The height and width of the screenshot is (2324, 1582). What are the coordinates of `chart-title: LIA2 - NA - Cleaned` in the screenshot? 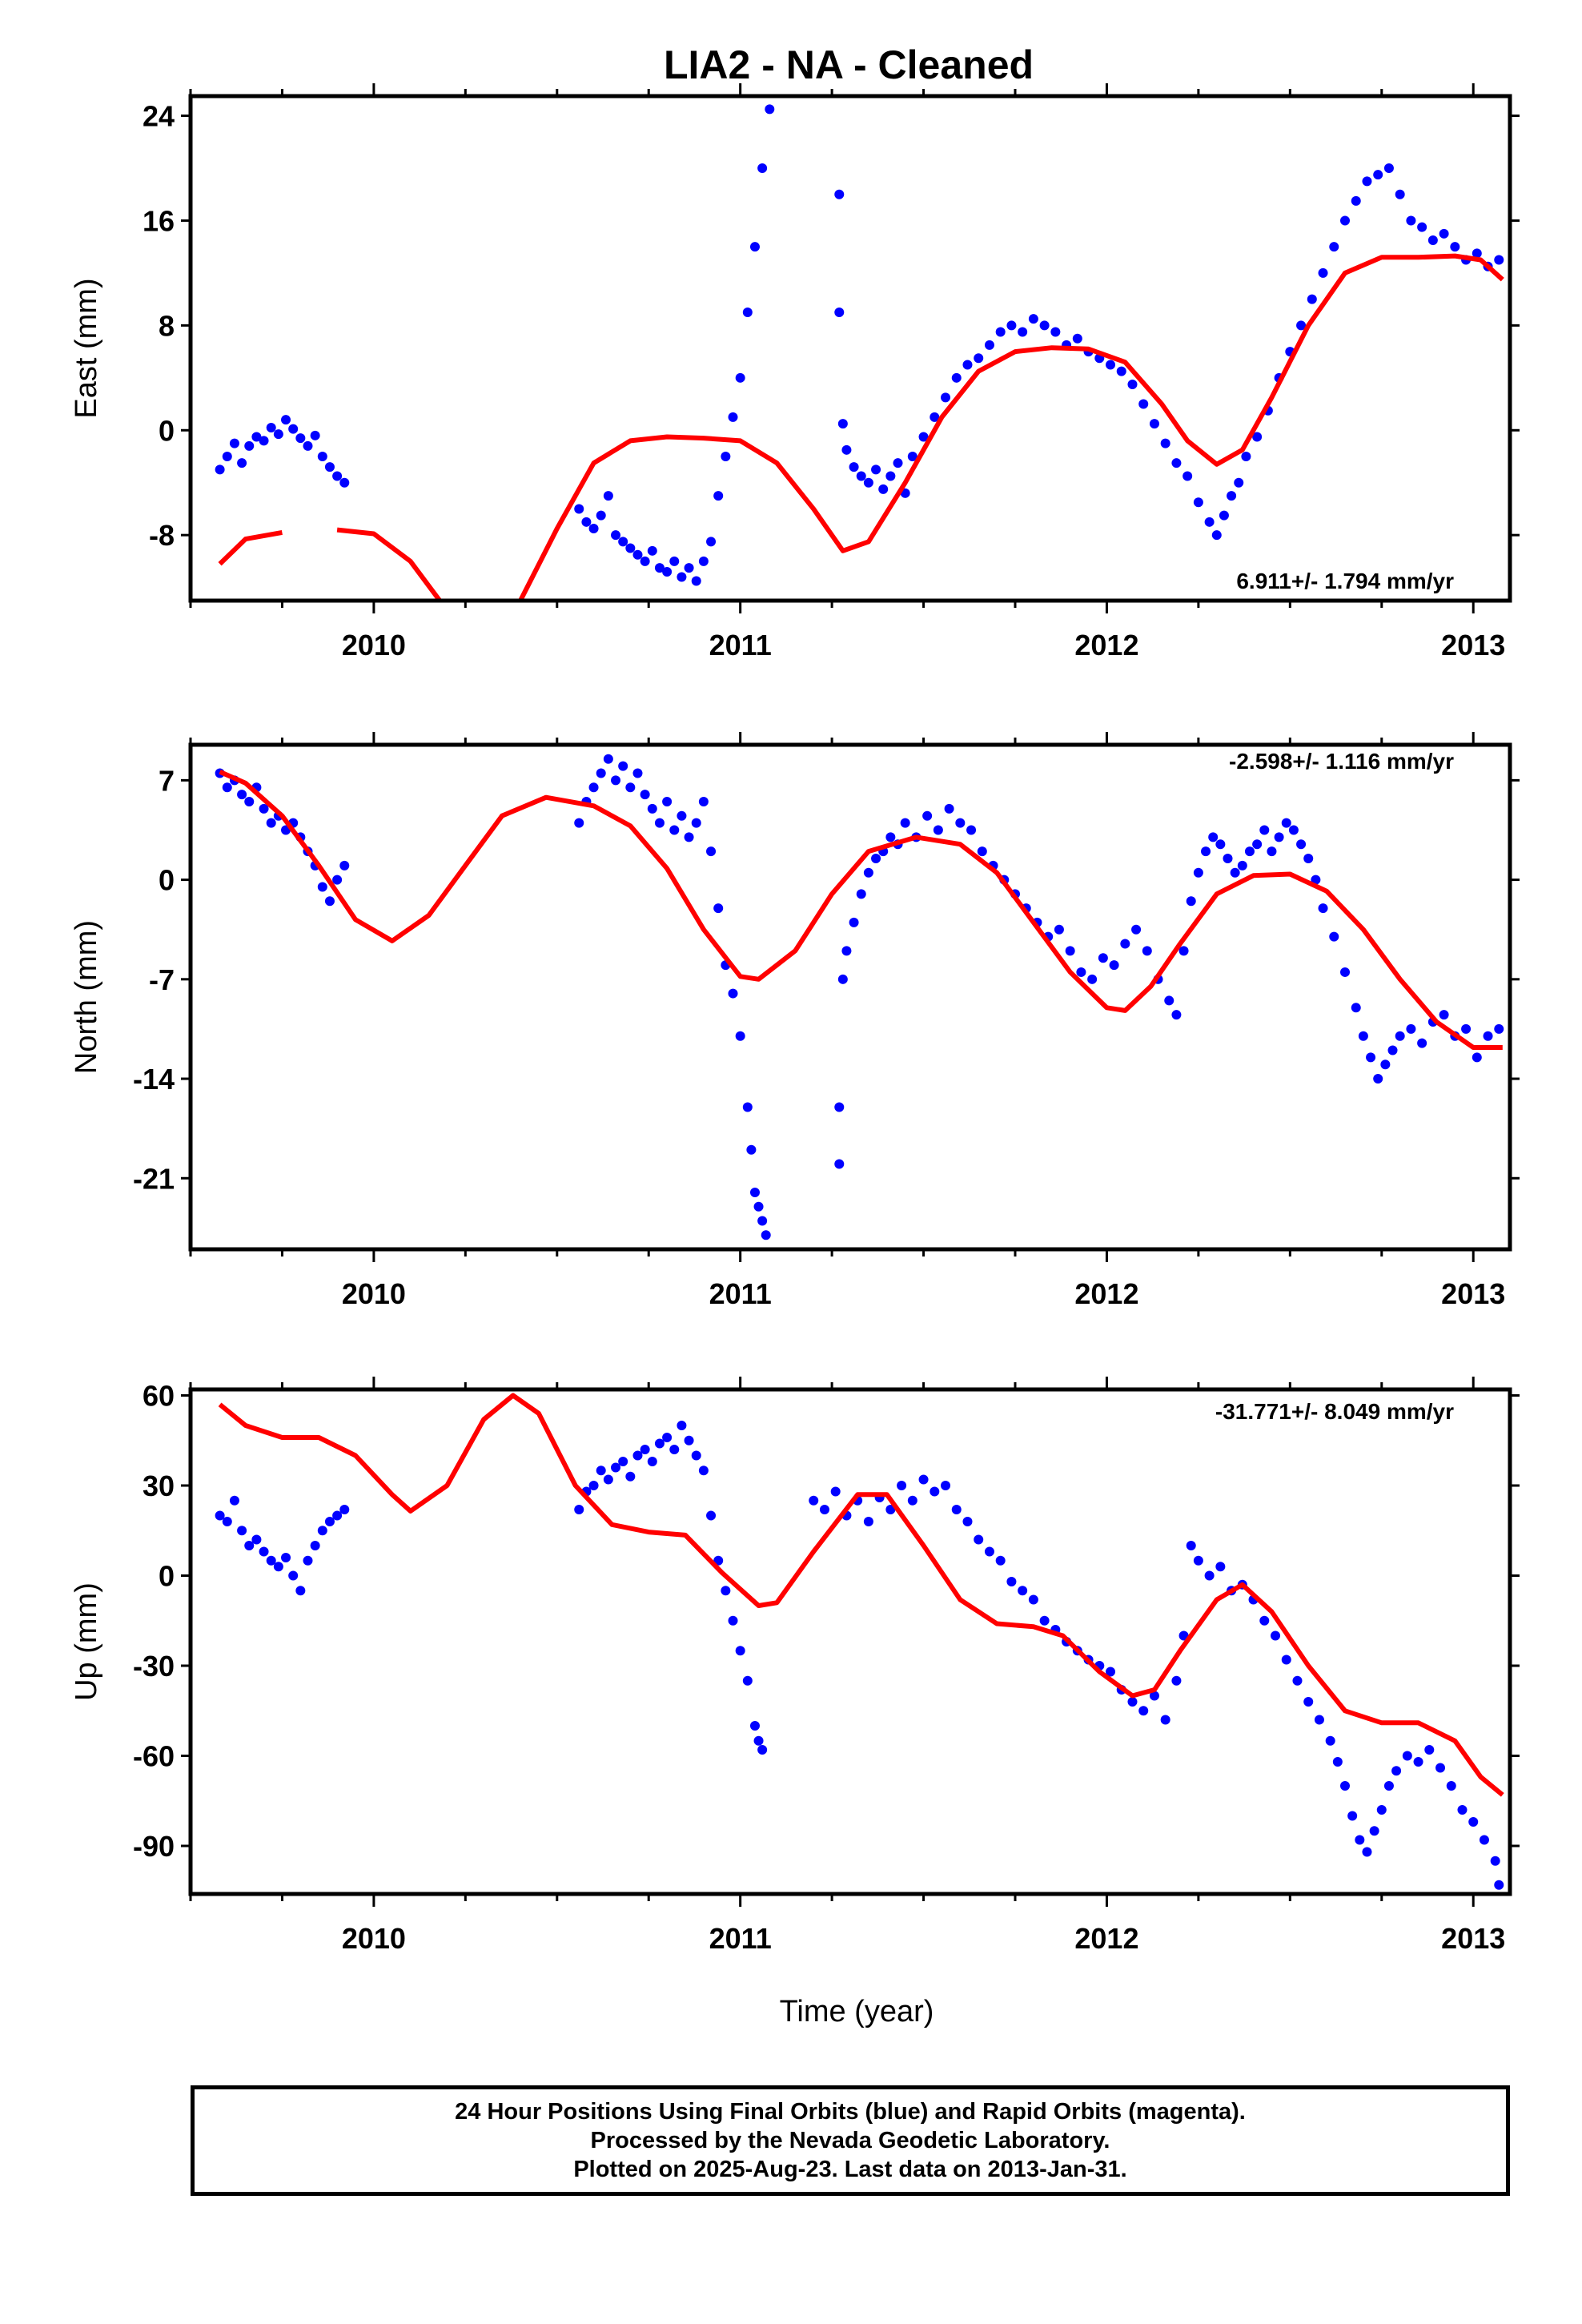 It's located at (849, 64).